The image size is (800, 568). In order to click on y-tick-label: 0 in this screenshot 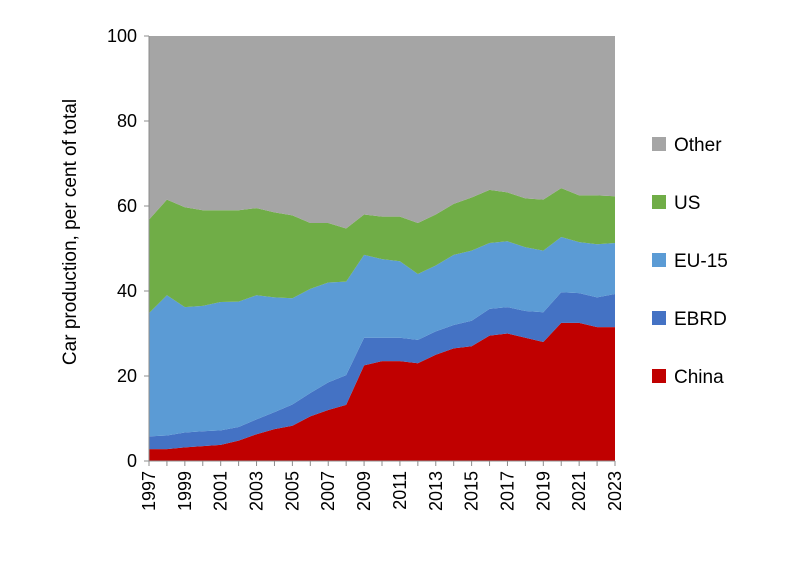, I will do `click(132, 461)`.